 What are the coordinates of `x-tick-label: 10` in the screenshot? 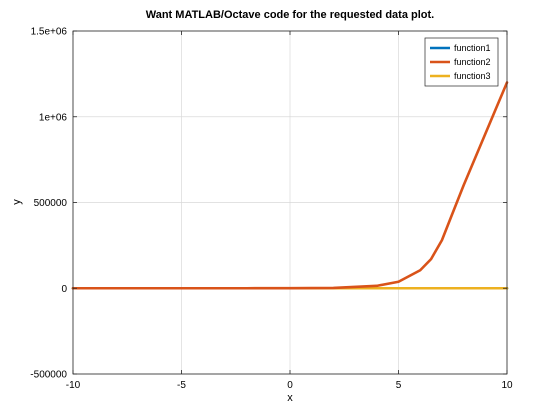 It's located at (507, 385).